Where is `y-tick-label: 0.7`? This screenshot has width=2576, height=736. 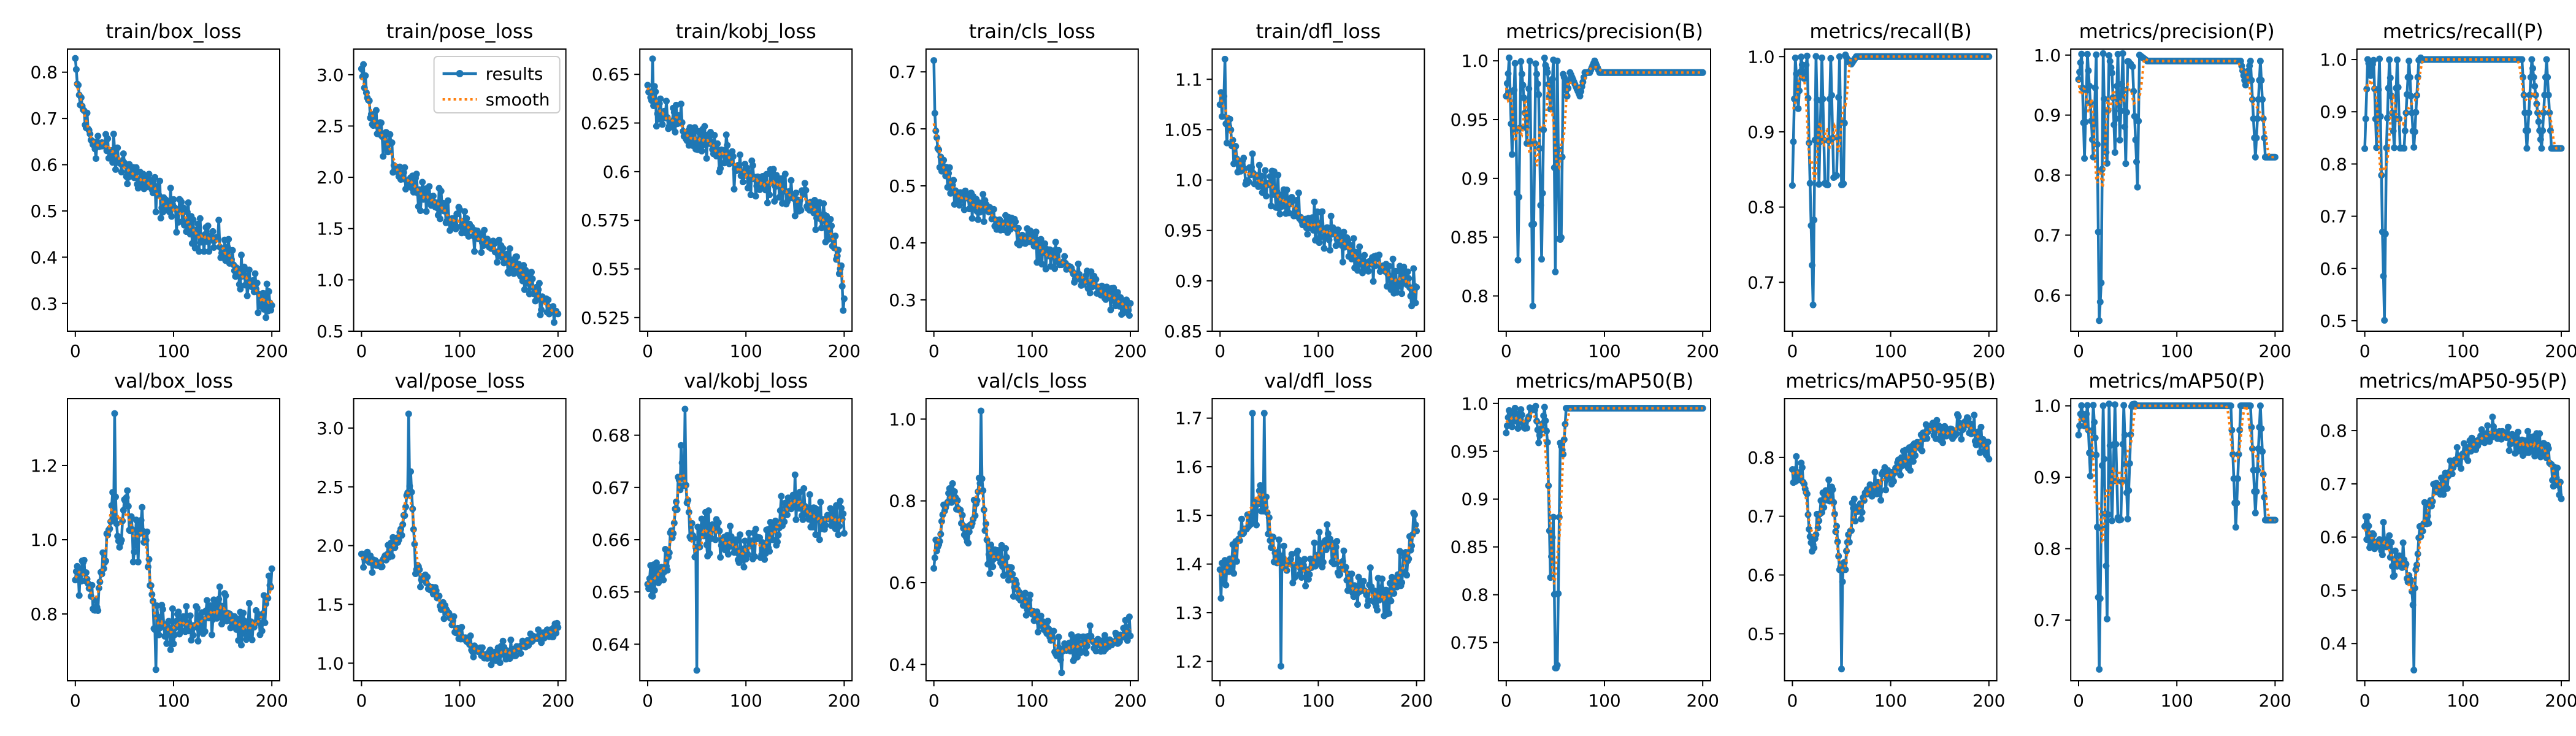
y-tick-label: 0.7 is located at coordinates (2047, 620).